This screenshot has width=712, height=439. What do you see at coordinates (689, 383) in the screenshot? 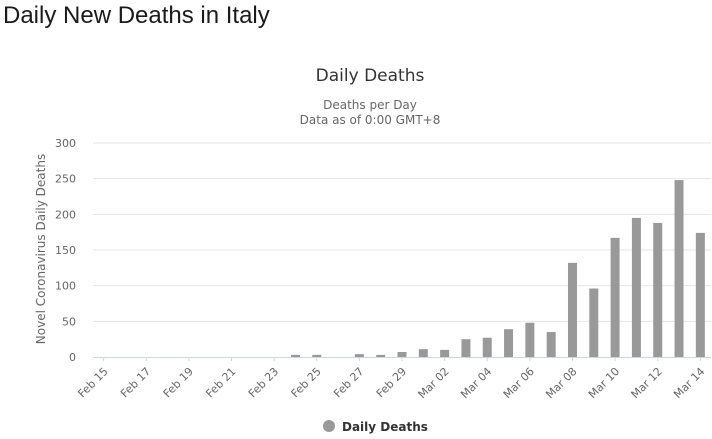
I see `x-tick-label: Mar 14` at bounding box center [689, 383].